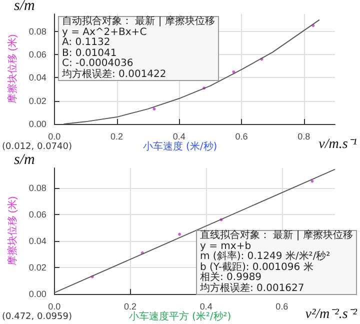  What do you see at coordinates (115, 74) in the screenshot?
I see `annotation: 均方根误差: 0.001422` at bounding box center [115, 74].